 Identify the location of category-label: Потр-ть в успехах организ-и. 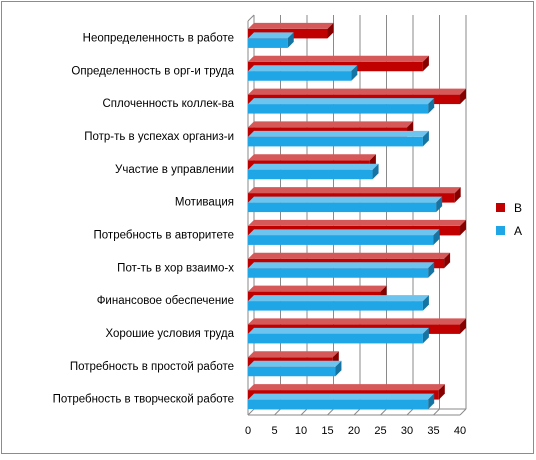
(159, 137).